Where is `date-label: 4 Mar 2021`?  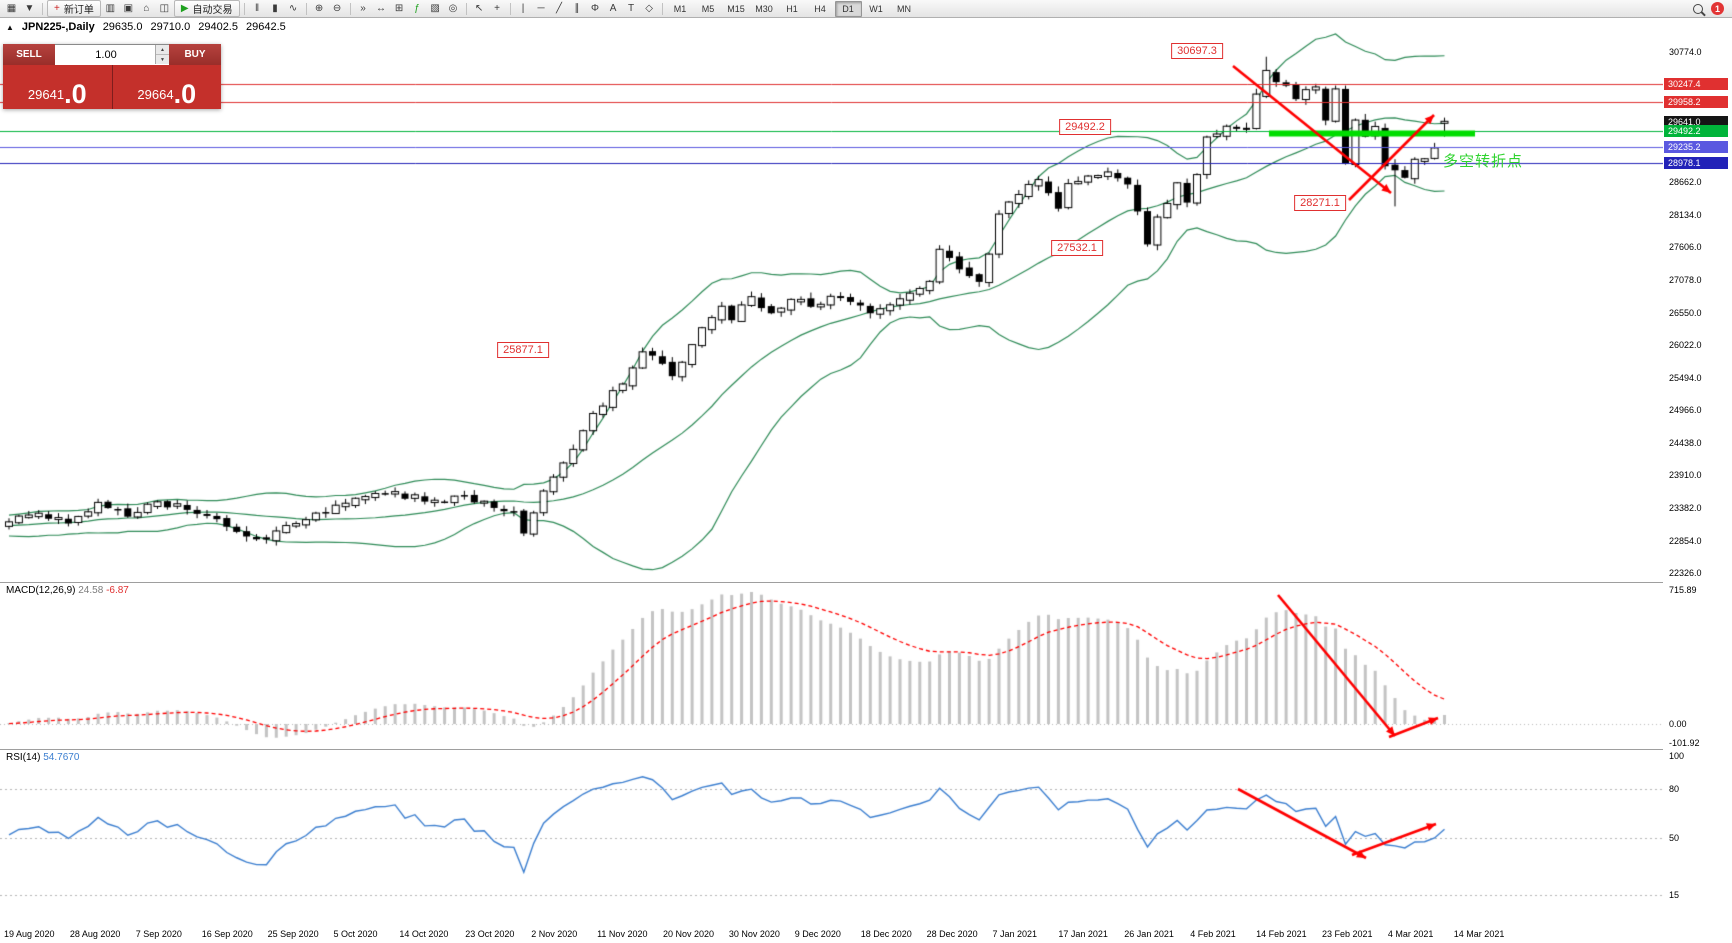 date-label: 4 Mar 2021 is located at coordinates (1410, 934).